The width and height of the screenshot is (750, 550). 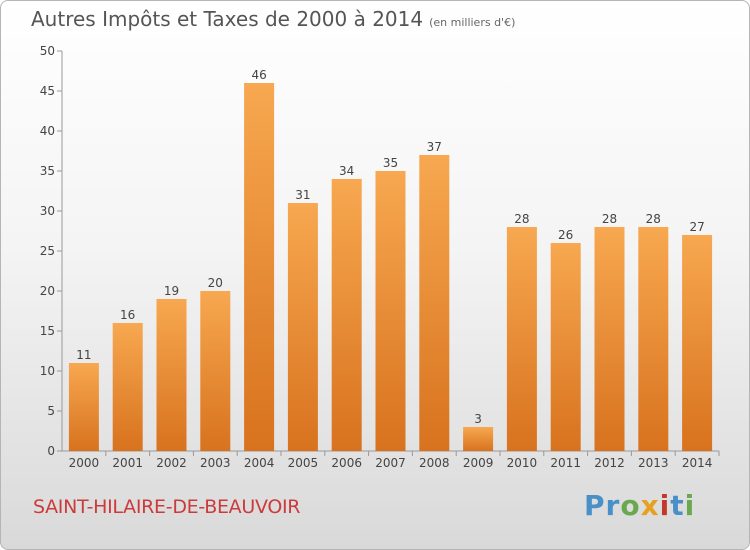 What do you see at coordinates (47, 291) in the screenshot?
I see `y-tick-label: 20` at bounding box center [47, 291].